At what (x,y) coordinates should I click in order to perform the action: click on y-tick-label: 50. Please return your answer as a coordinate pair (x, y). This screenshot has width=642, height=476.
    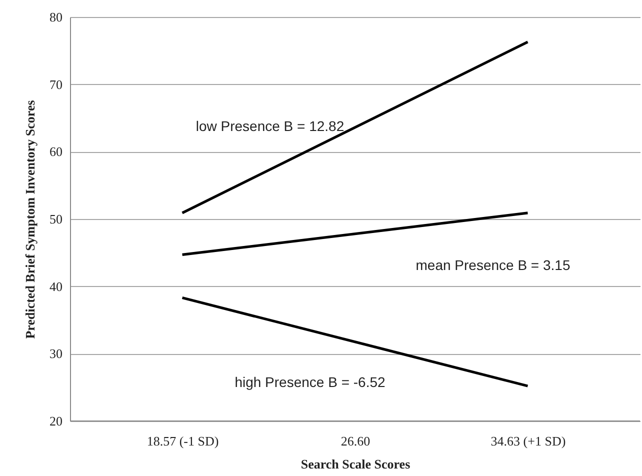
    Looking at the image, I should click on (56, 219).